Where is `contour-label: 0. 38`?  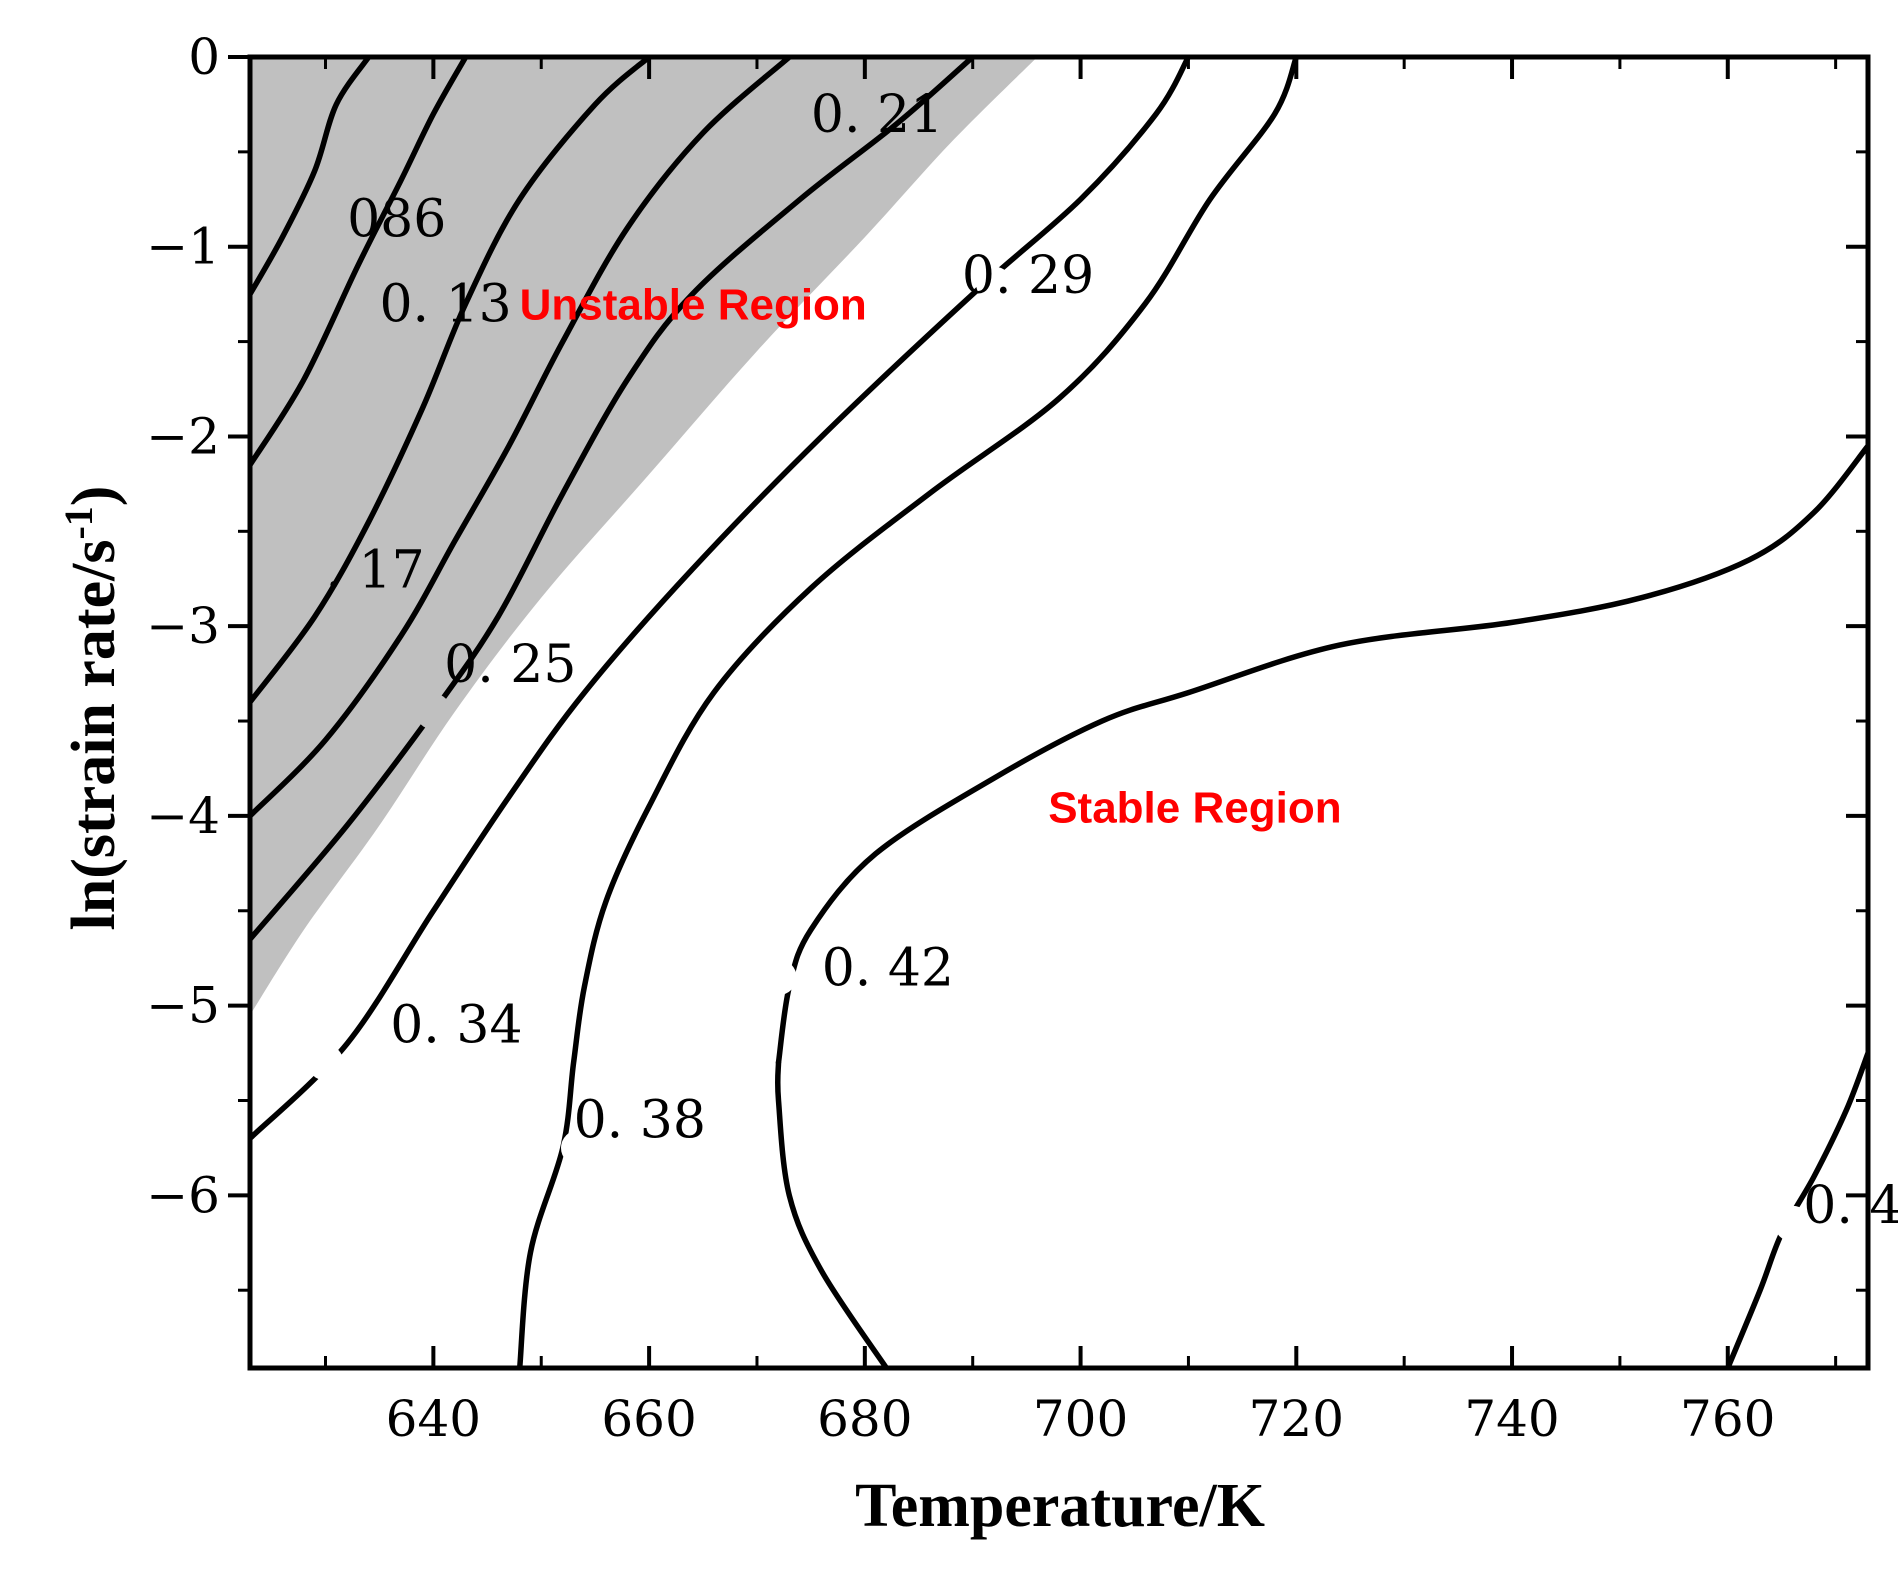
contour-label: 0. 38 is located at coordinates (640, 1120).